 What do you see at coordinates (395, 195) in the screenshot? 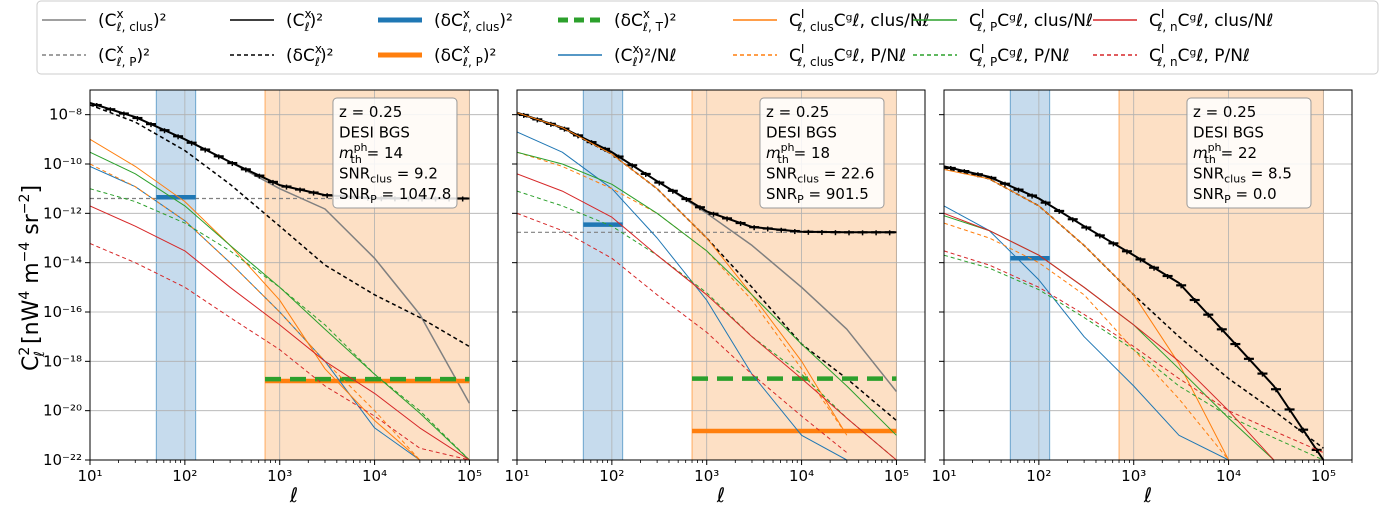
I see `info-line-4: SNRP = 1047.8` at bounding box center [395, 195].